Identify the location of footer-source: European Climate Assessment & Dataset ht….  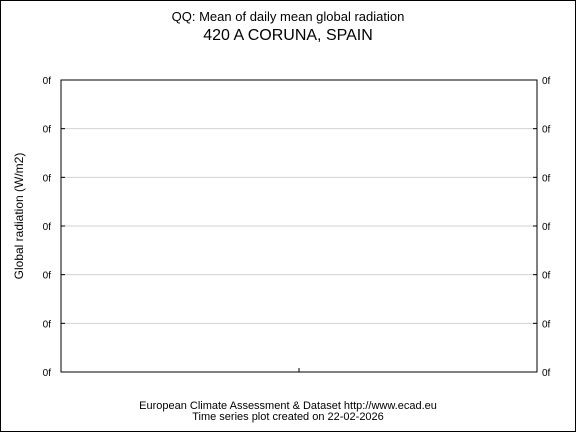
(288, 406).